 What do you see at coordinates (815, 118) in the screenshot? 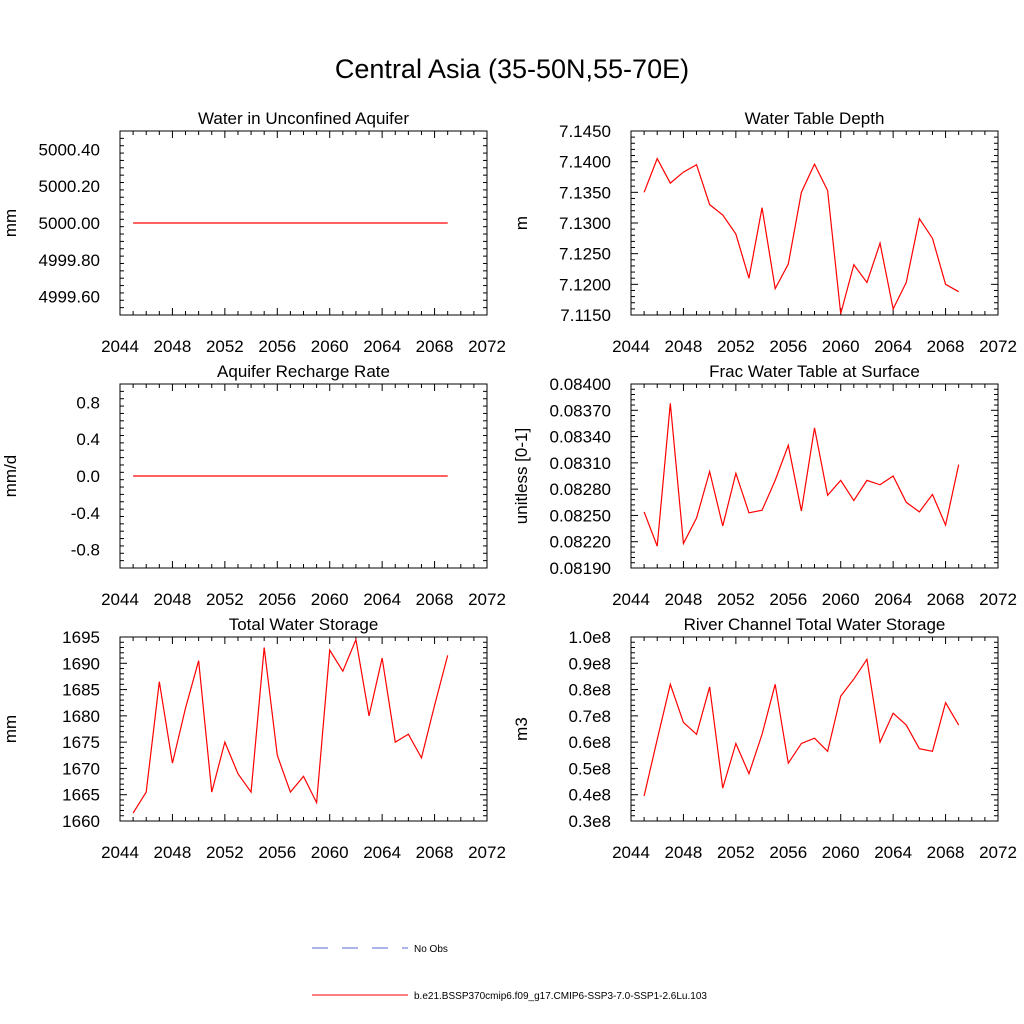
I see `panel-title: Water Table Depth` at bounding box center [815, 118].